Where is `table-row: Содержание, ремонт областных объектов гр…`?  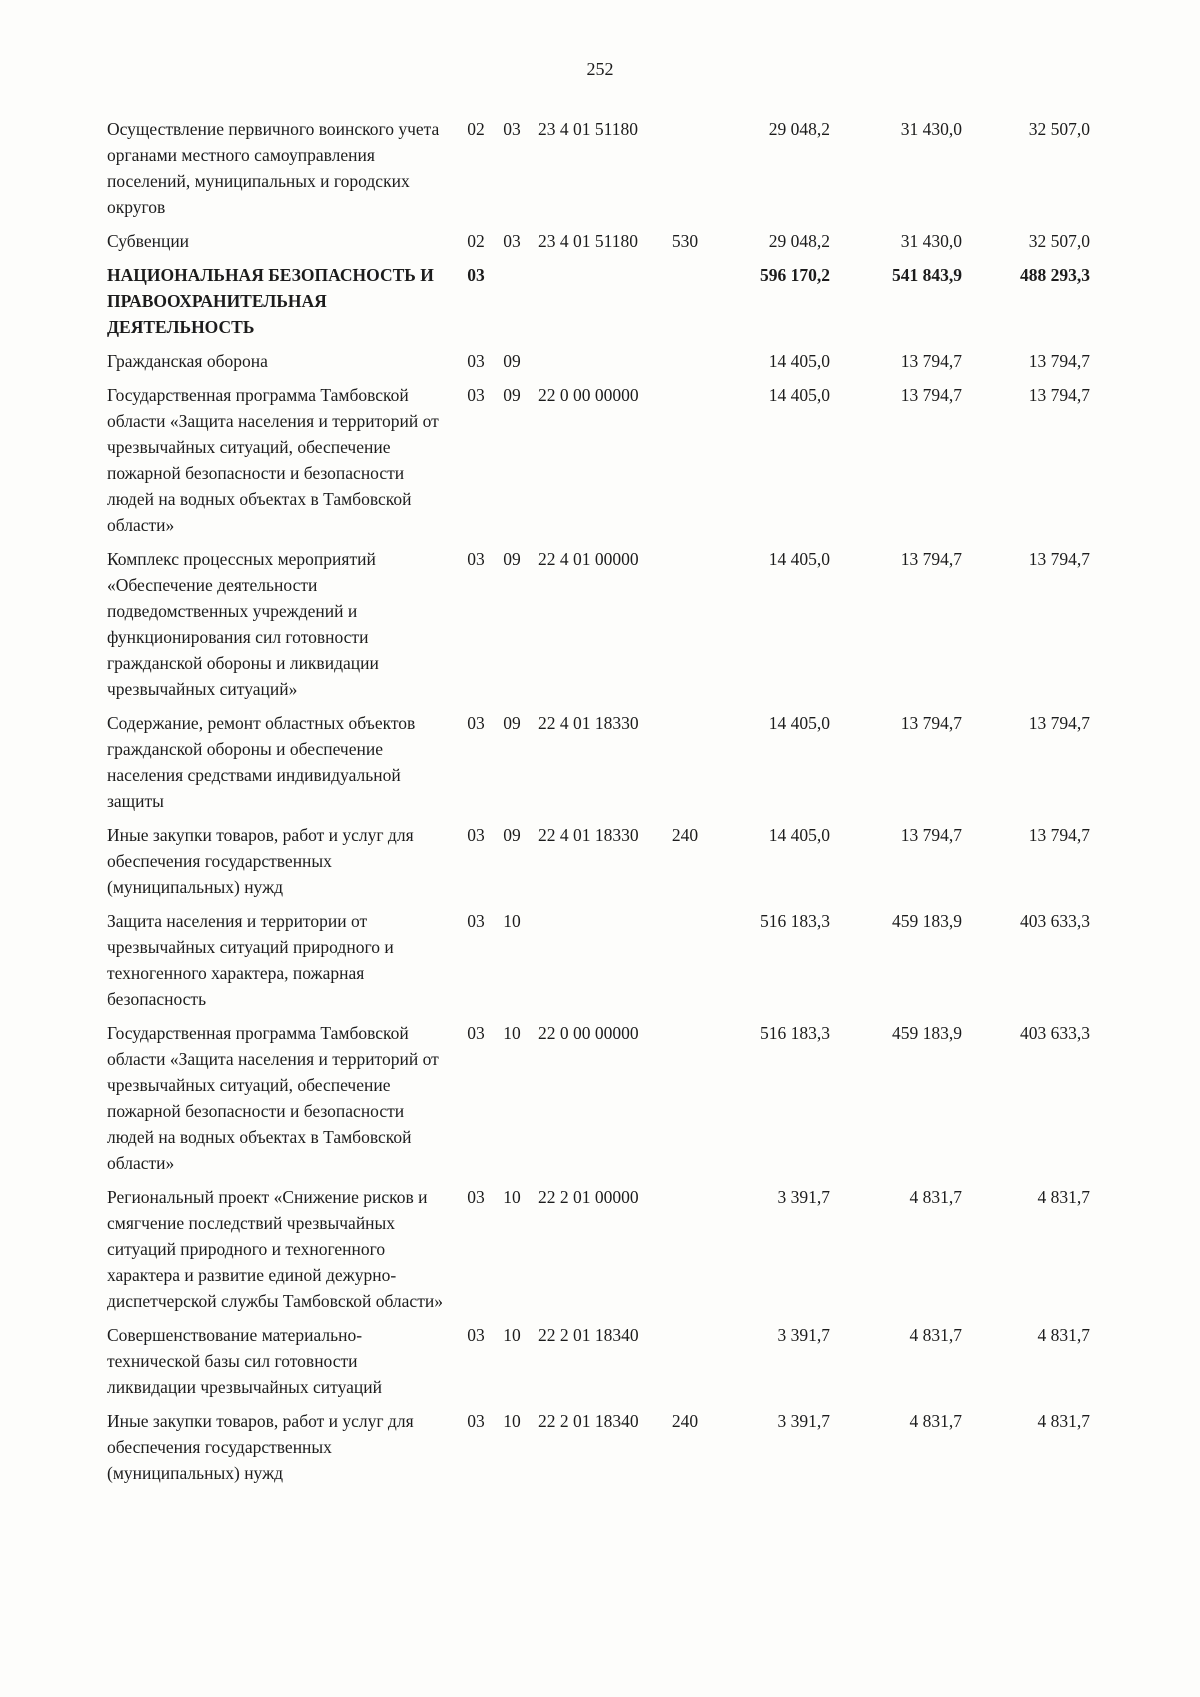
table-row: Содержание, ремонт областных объектов гр… is located at coordinates (598, 762).